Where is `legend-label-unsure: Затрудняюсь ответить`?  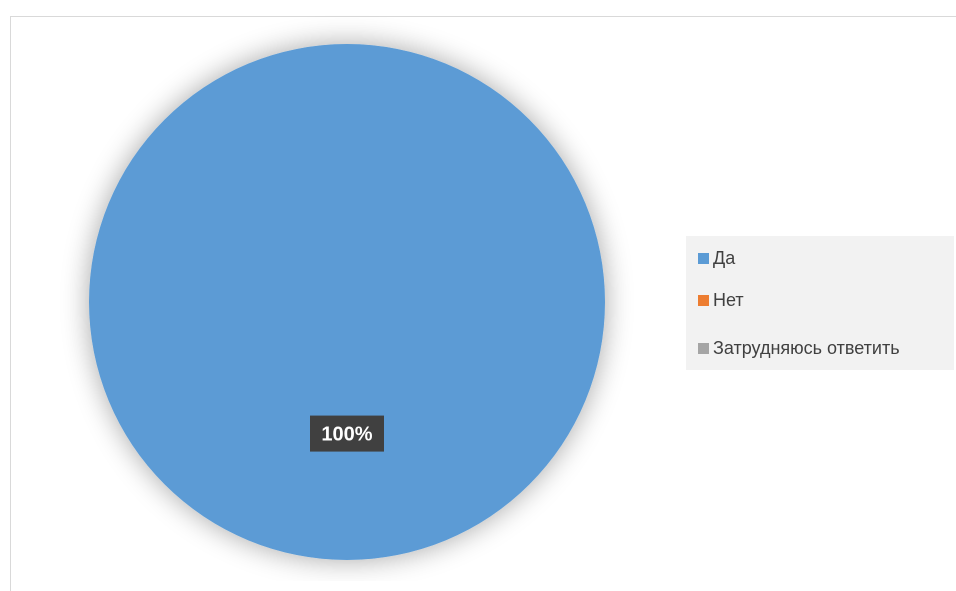 legend-label-unsure: Затрудняюсь ответить is located at coordinates (806, 348).